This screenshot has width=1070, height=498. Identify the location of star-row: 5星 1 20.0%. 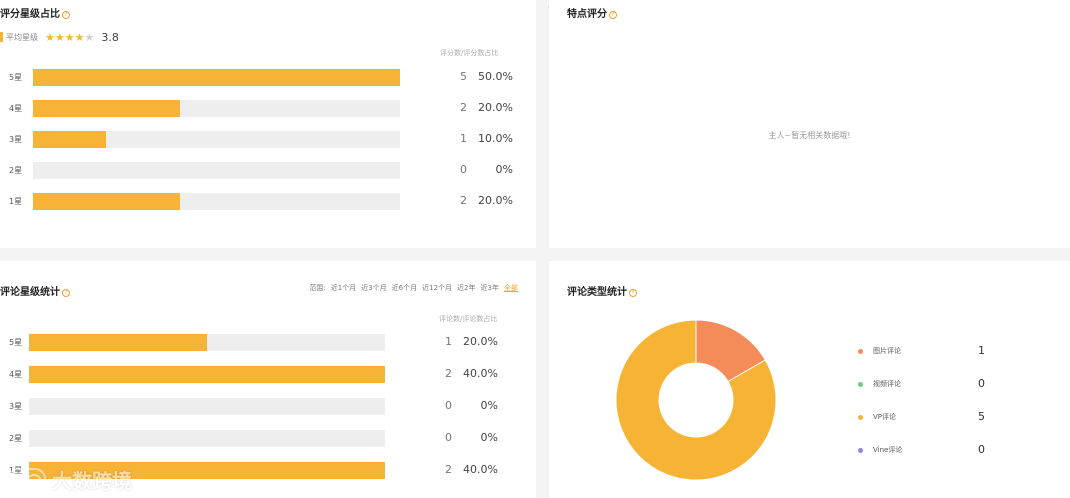
(268, 342).